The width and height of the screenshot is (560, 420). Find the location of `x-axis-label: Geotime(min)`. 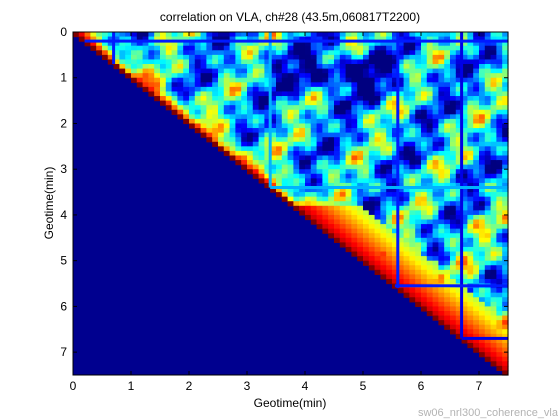

x-axis-label: Geotime(min) is located at coordinates (290, 403).